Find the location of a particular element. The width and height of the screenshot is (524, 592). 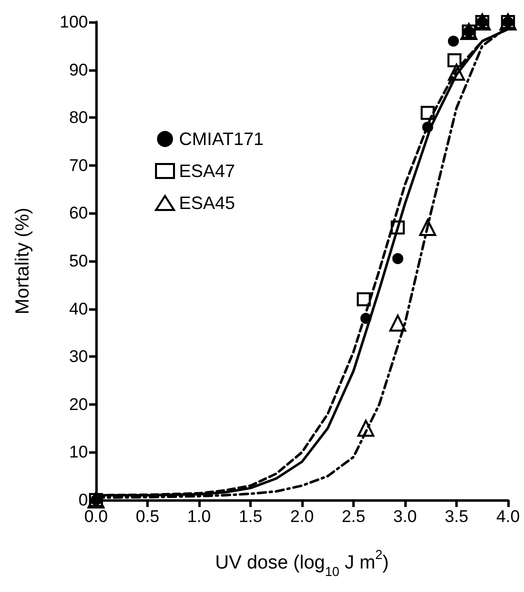

x-tick-label: 1.5 is located at coordinates (250, 516).